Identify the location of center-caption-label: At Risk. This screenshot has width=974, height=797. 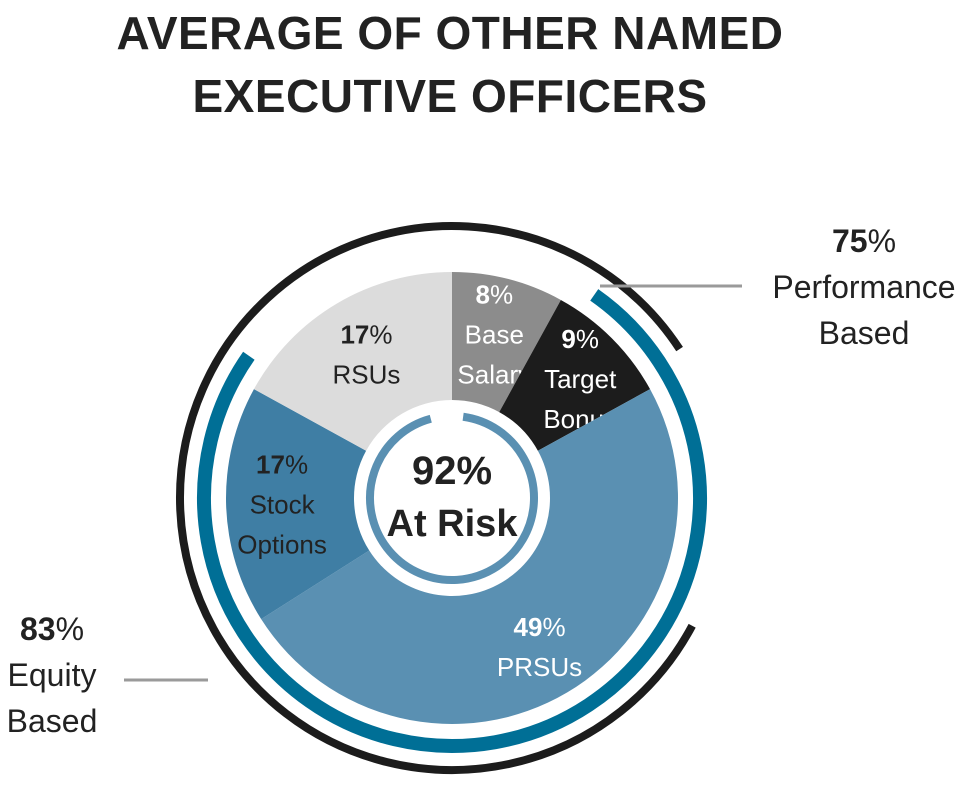
(453, 524).